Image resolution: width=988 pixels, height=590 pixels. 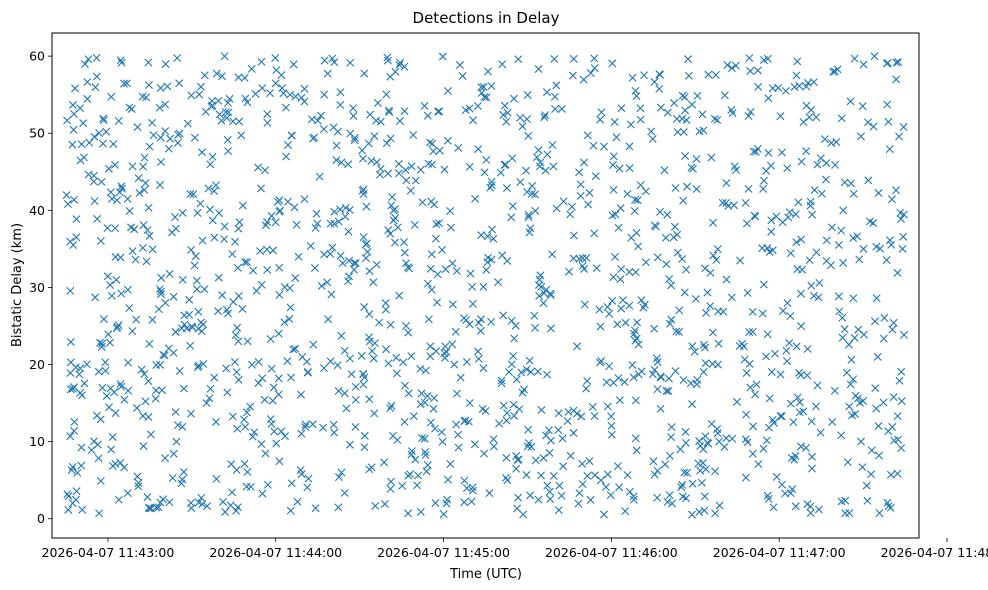 I want to click on y-tick-label: 20, so click(x=37, y=364).